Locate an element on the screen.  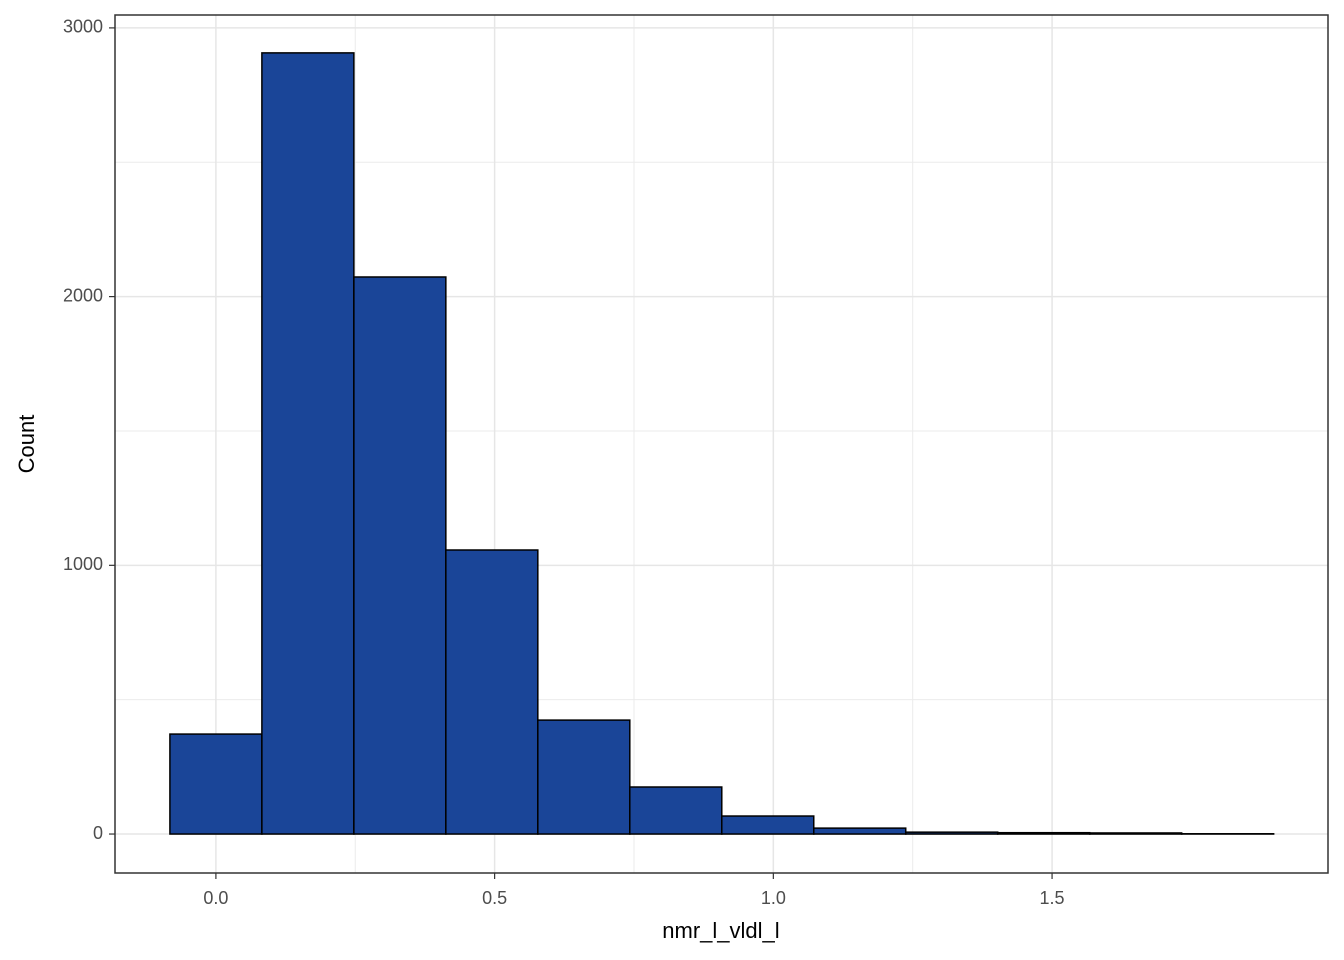
x-tick-label: 0.5 is located at coordinates (494, 898).